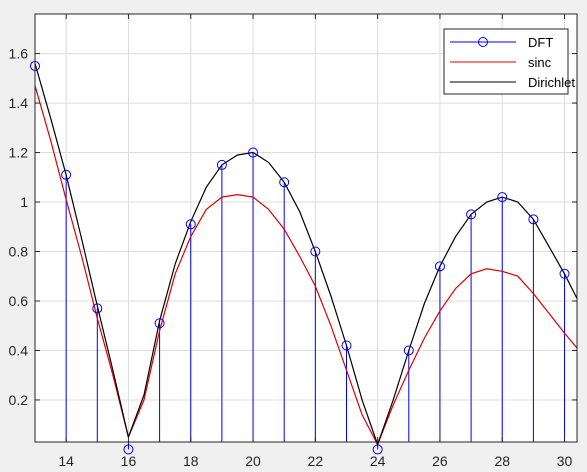 This screenshot has height=472, width=587. I want to click on y-tick-label: 1.2, so click(19, 153).